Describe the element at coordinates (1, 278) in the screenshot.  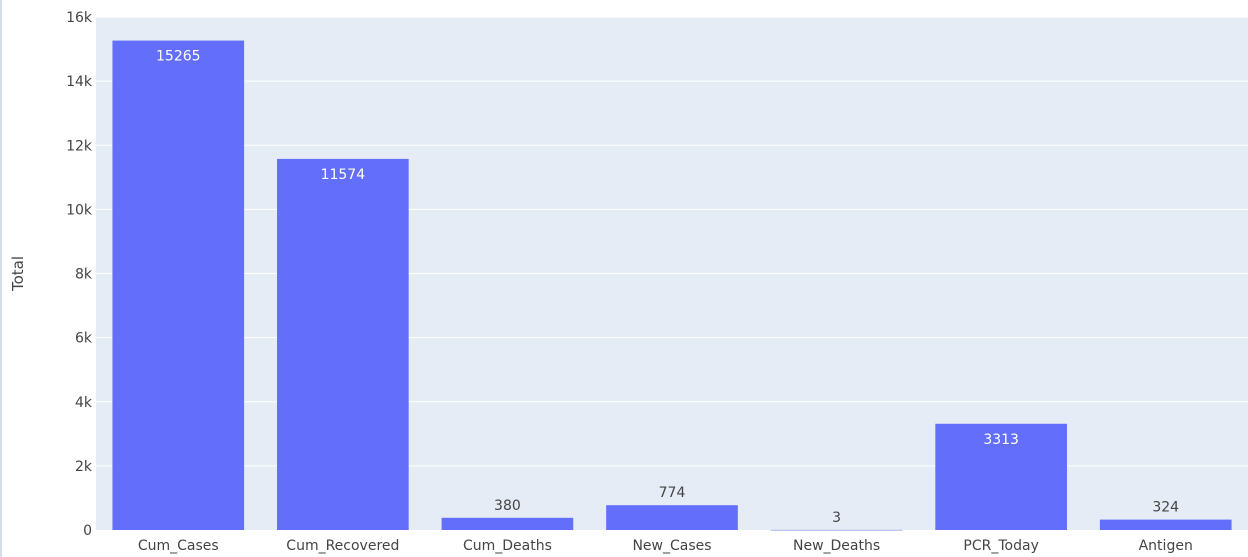
I see `left-border` at that location.